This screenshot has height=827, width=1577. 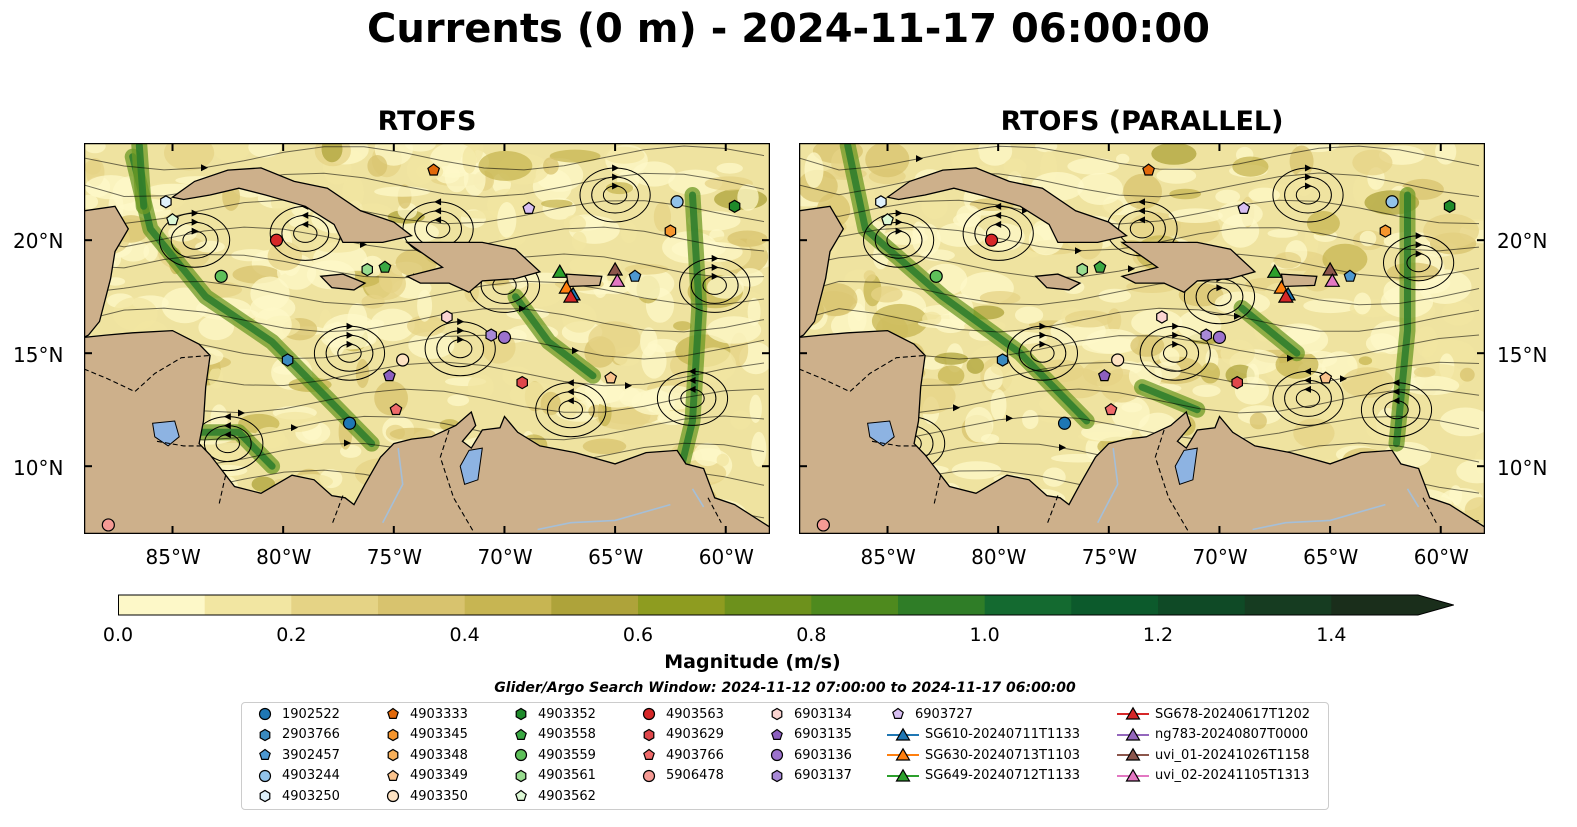 I want to click on legend-item-uvi_01-20241026T1158: uvi_01-20241026T1158, so click(x=1213, y=755).